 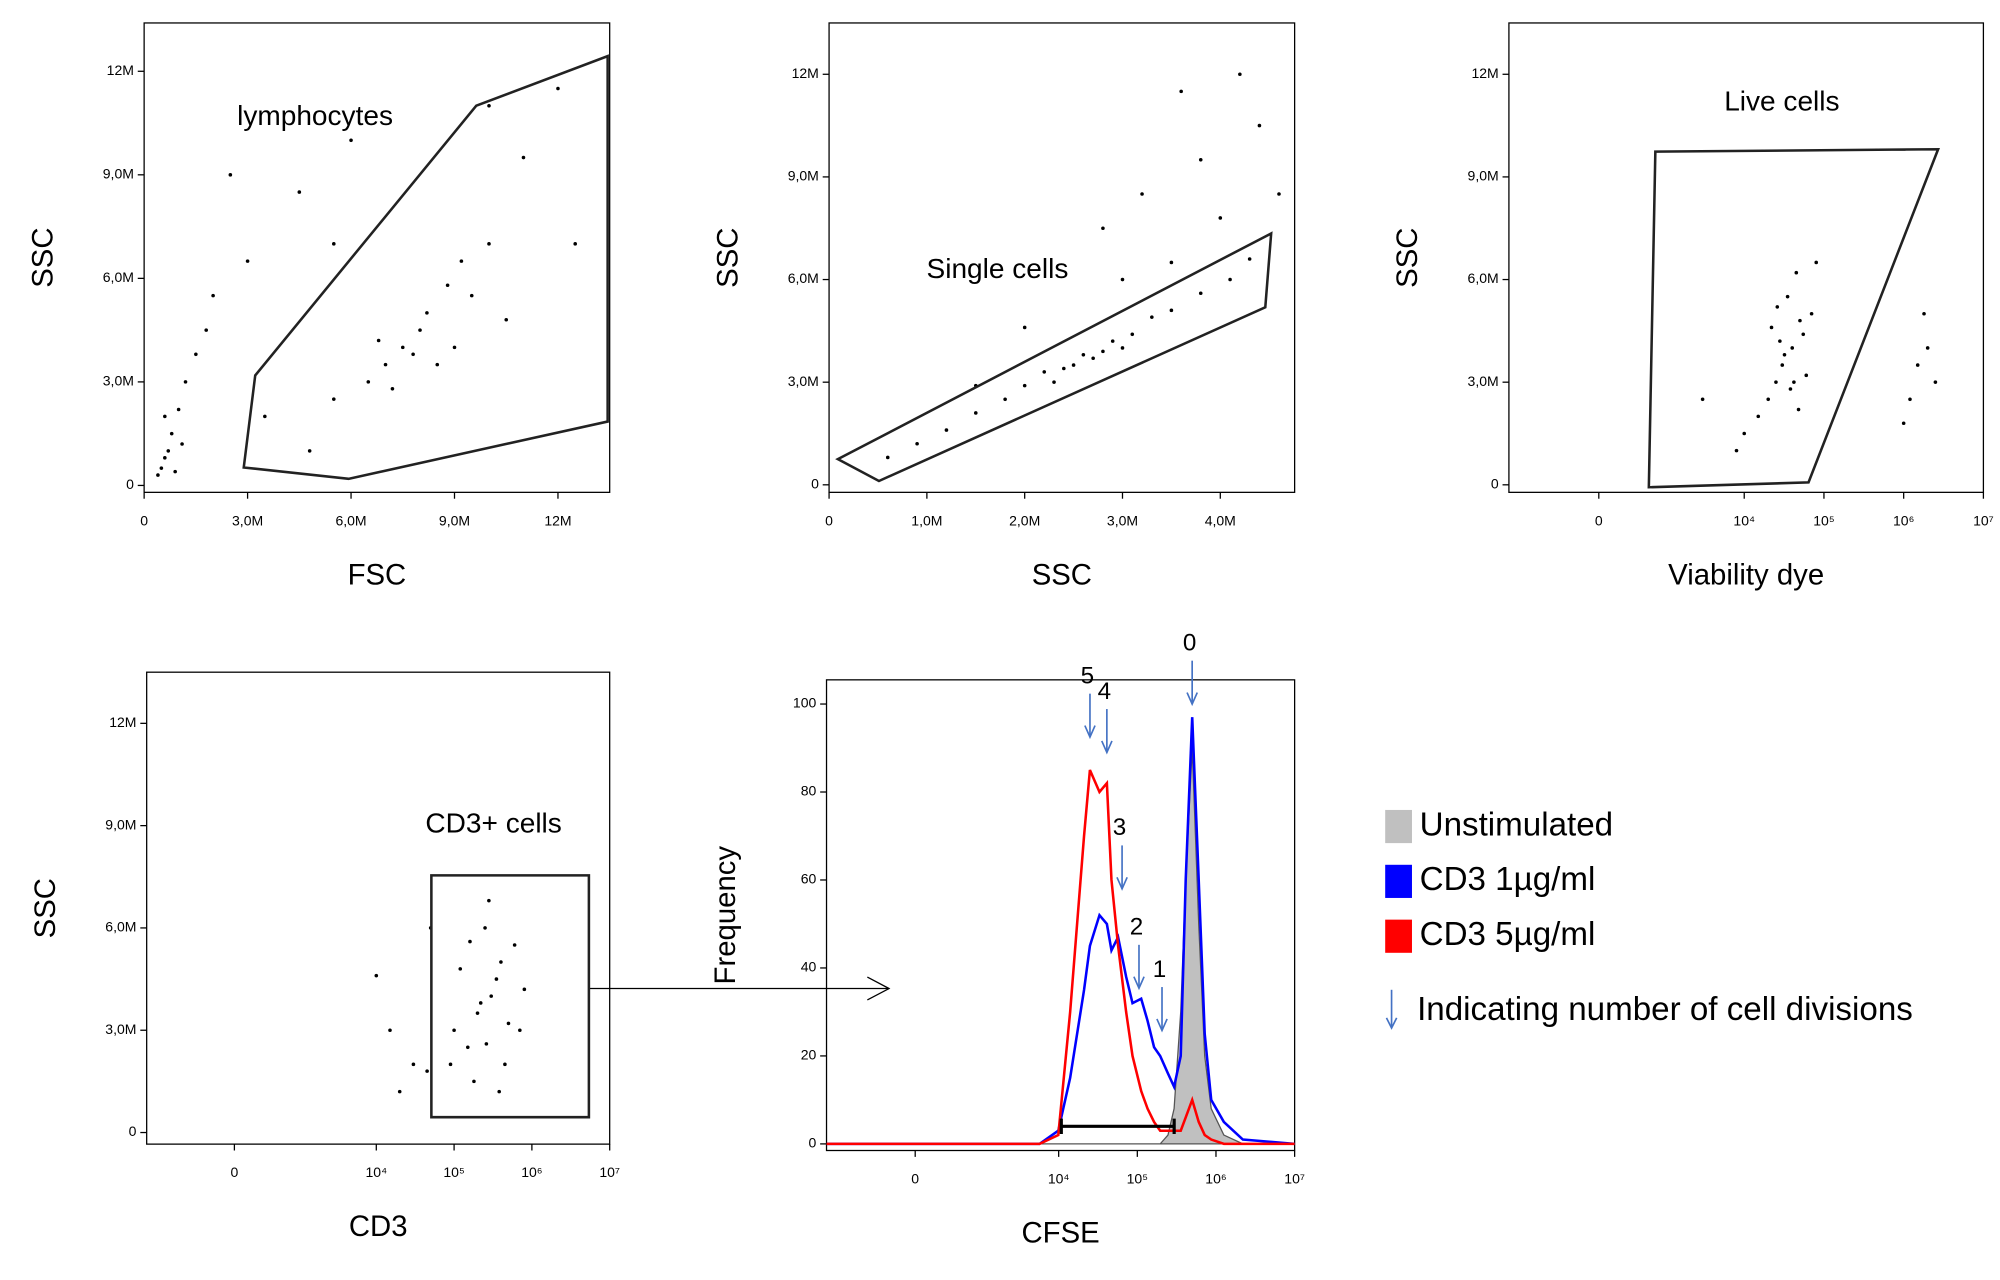 I want to click on connector-arrowhead, so click(x=879, y=988).